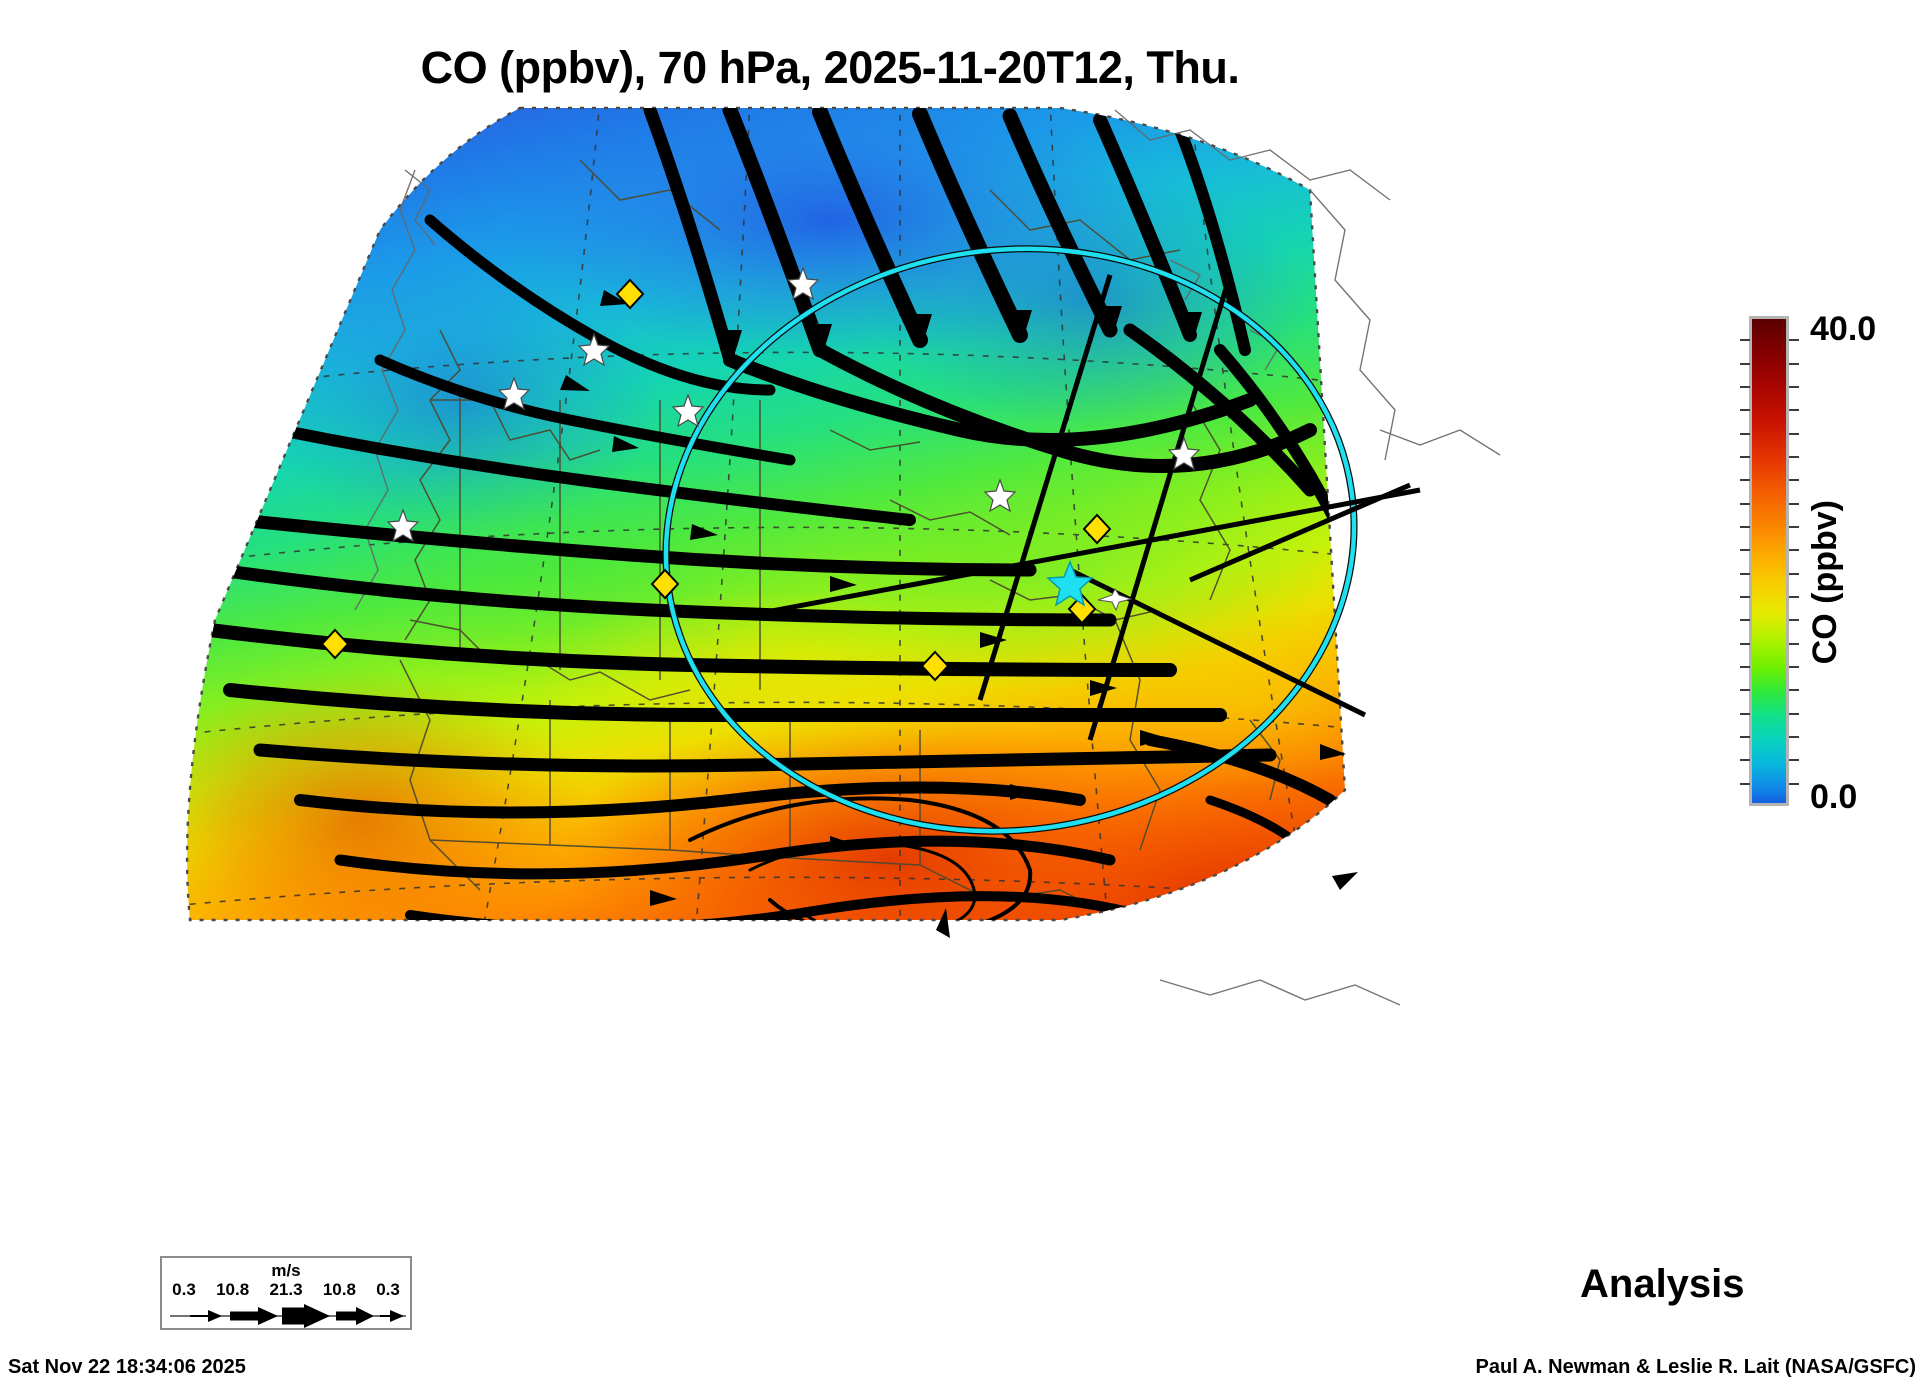  What do you see at coordinates (1834, 797) in the screenshot?
I see `colorbar-min-label: 0.0` at bounding box center [1834, 797].